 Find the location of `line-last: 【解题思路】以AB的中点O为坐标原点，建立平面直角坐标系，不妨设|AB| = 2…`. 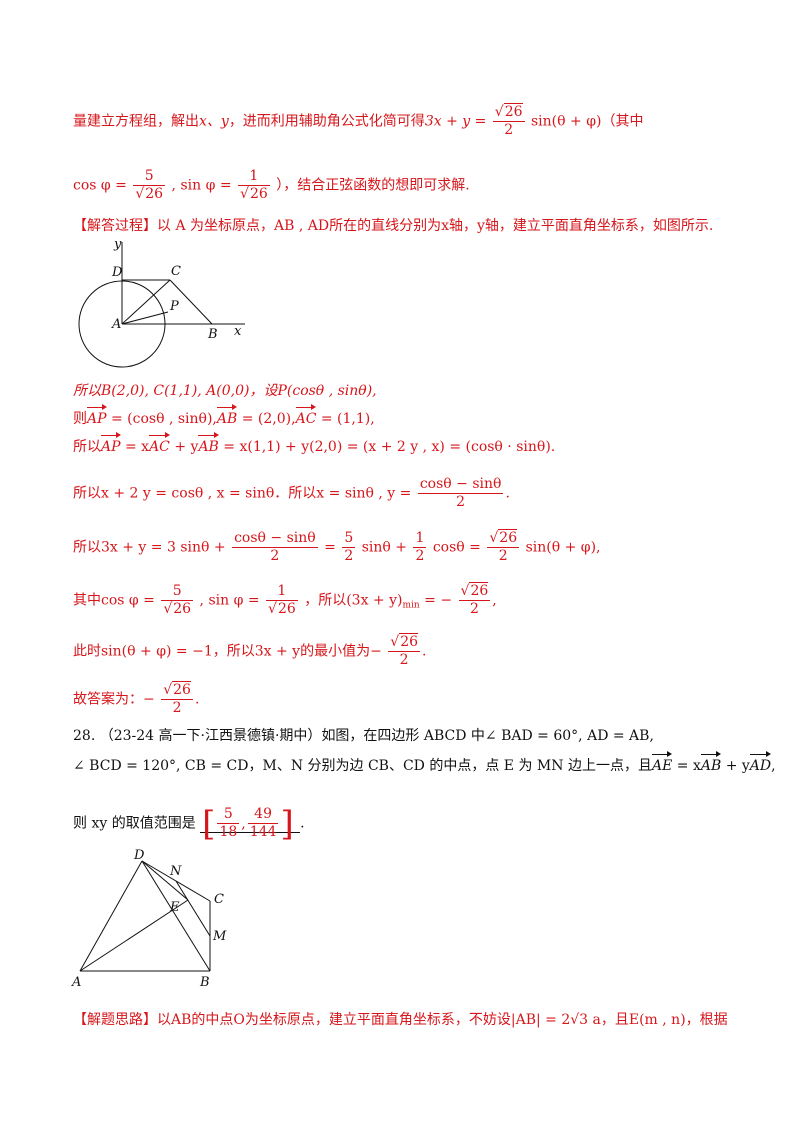

line-last: 【解题思路】以AB的中点O为坐标原点，建立平面直角坐标系，不妨设|AB| = 2… is located at coordinates (400, 1020).